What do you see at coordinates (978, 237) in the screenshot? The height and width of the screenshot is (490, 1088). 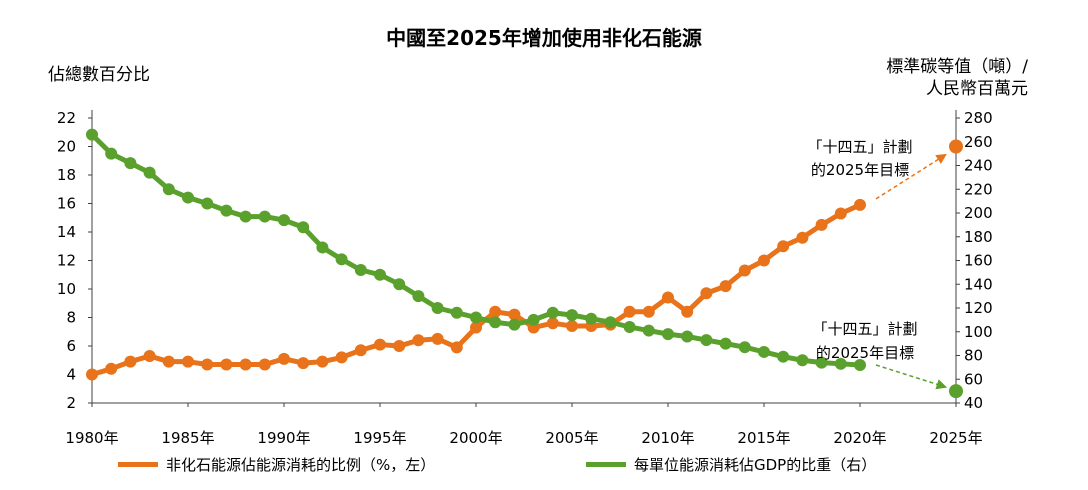 I see `right-tick-label: 180` at bounding box center [978, 237].